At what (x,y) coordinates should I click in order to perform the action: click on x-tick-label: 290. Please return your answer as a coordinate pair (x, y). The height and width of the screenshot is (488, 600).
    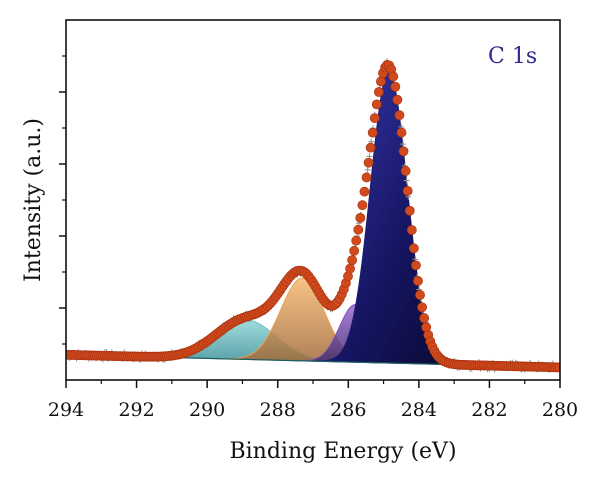
    Looking at the image, I should click on (207, 410).